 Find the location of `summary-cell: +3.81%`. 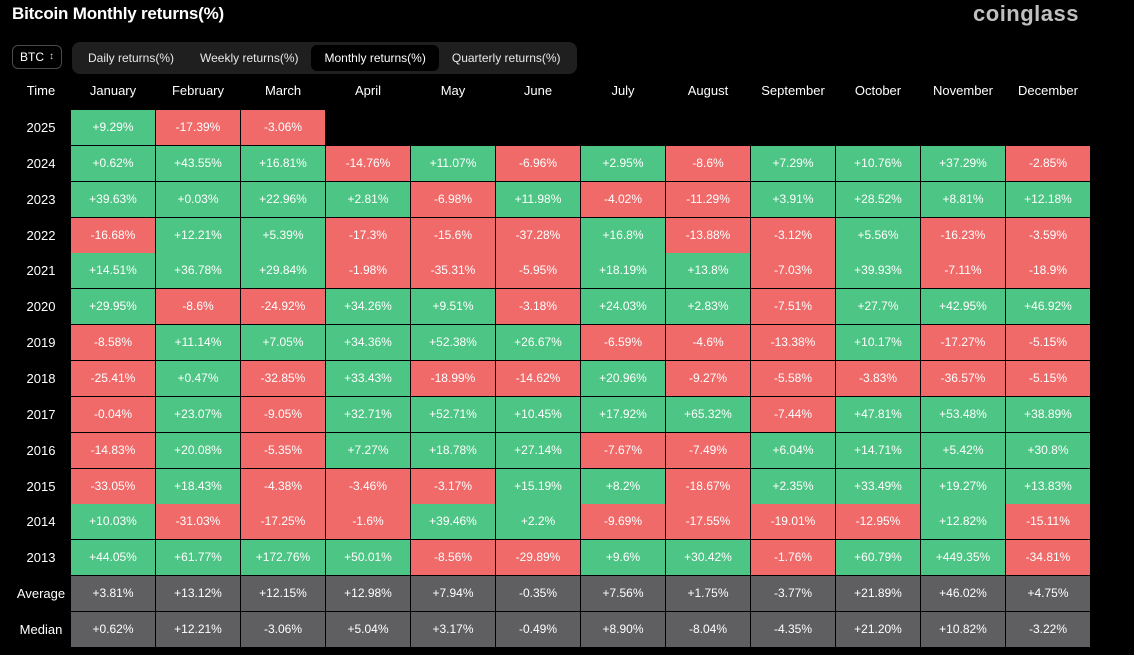

summary-cell: +3.81% is located at coordinates (113, 594).